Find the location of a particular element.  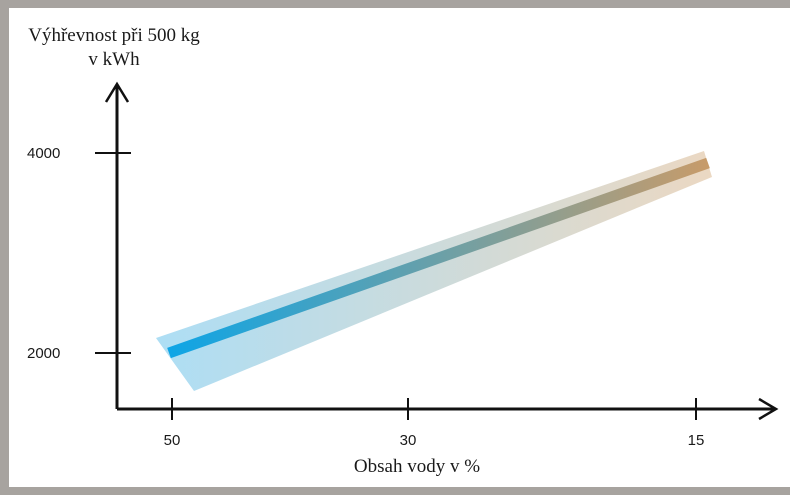

x-axis-arrow-icon is located at coordinates (768, 409).